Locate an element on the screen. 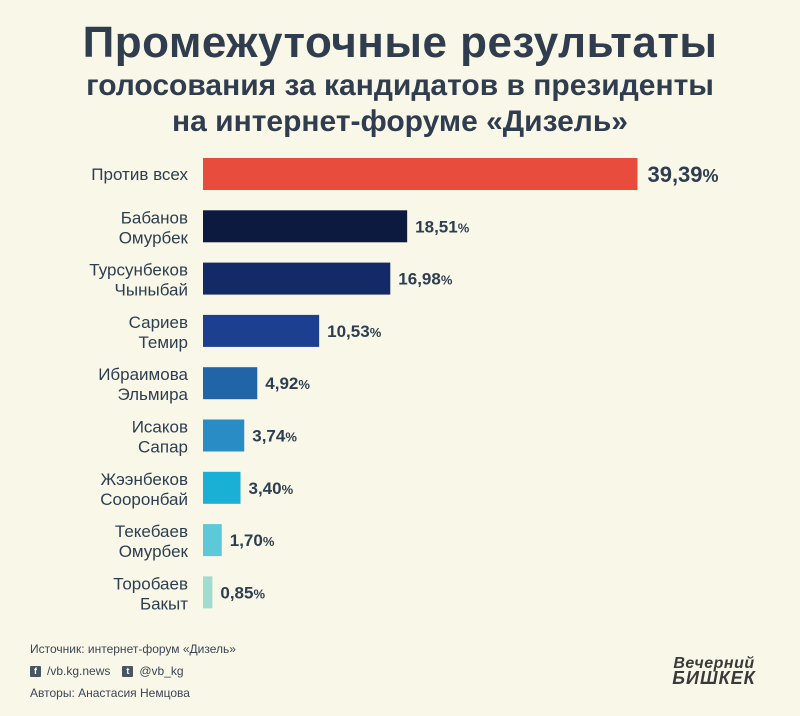  category-label: Жээнбеков Сооронбай is located at coordinates (144, 489).